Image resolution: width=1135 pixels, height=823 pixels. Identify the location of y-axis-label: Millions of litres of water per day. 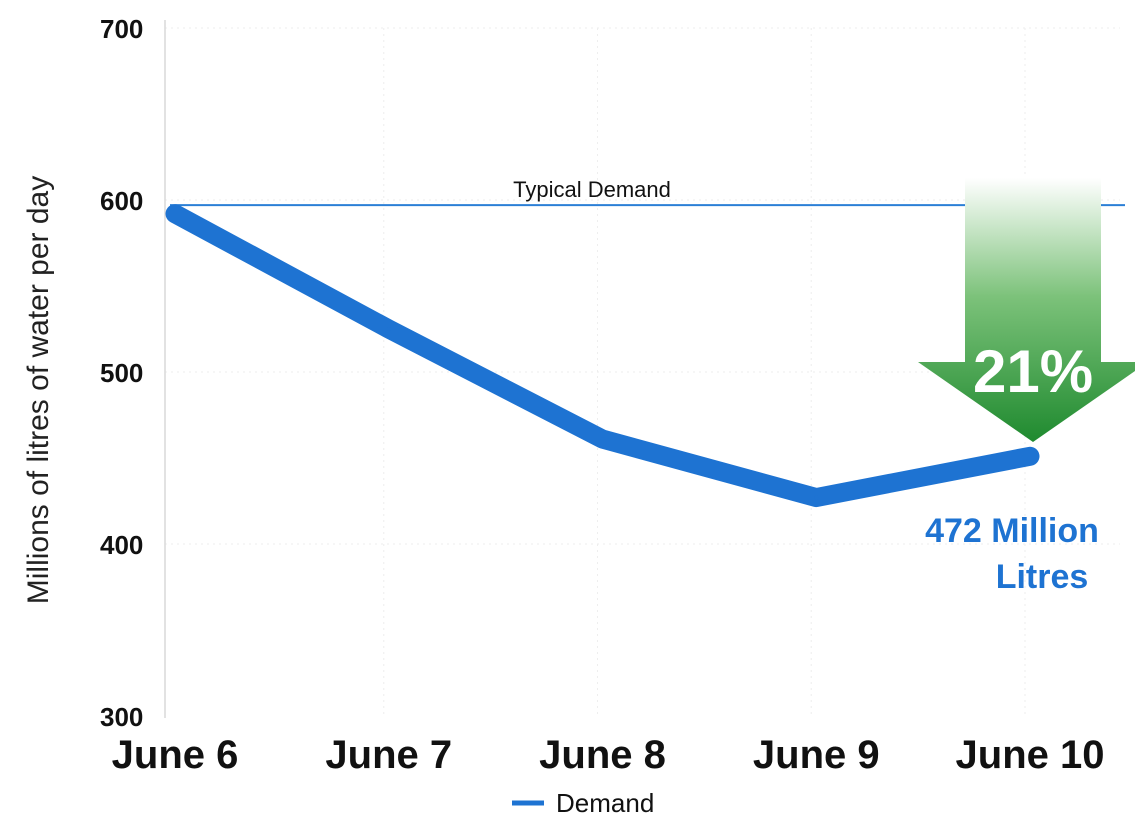
(38, 390).